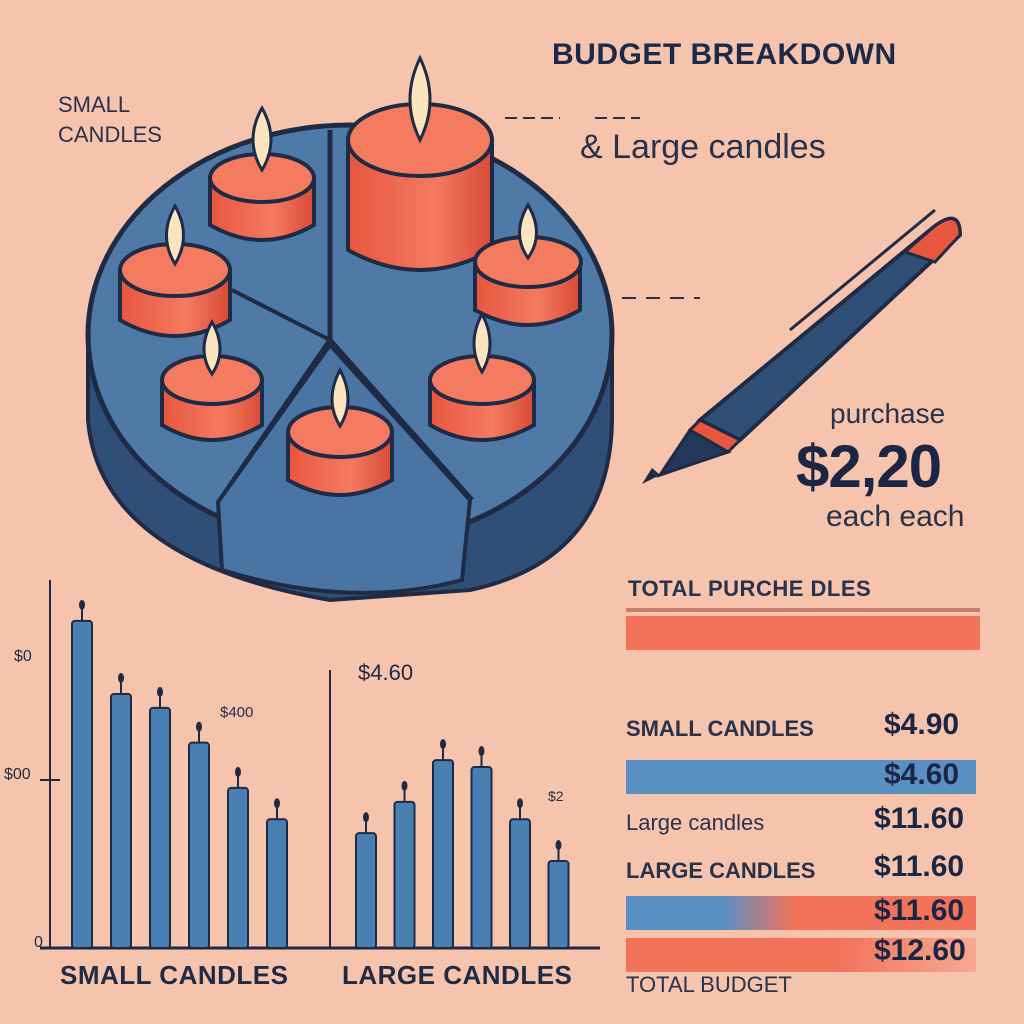 Image resolution: width=1024 pixels, height=1024 pixels. What do you see at coordinates (803, 633) in the screenshot?
I see `total-purchase-bar` at bounding box center [803, 633].